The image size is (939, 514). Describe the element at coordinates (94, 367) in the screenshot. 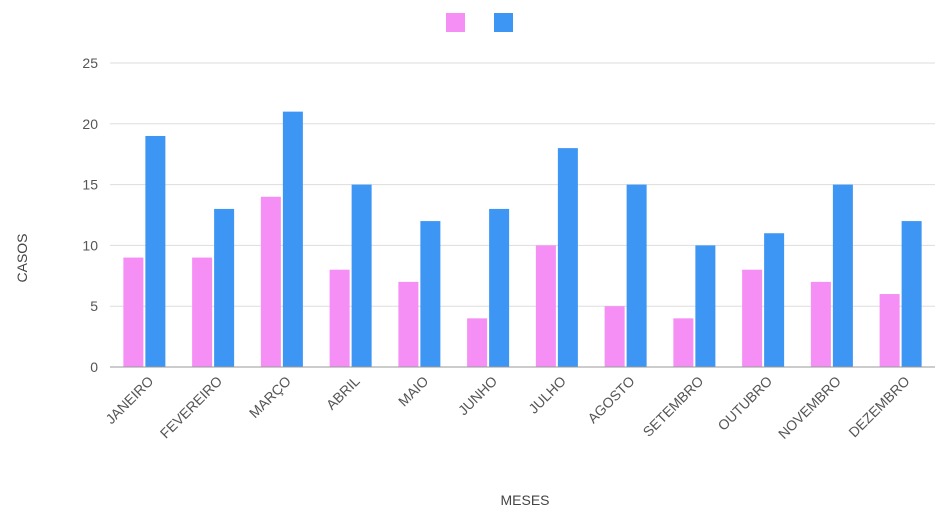

I see `y-tick-label: 0` at that location.